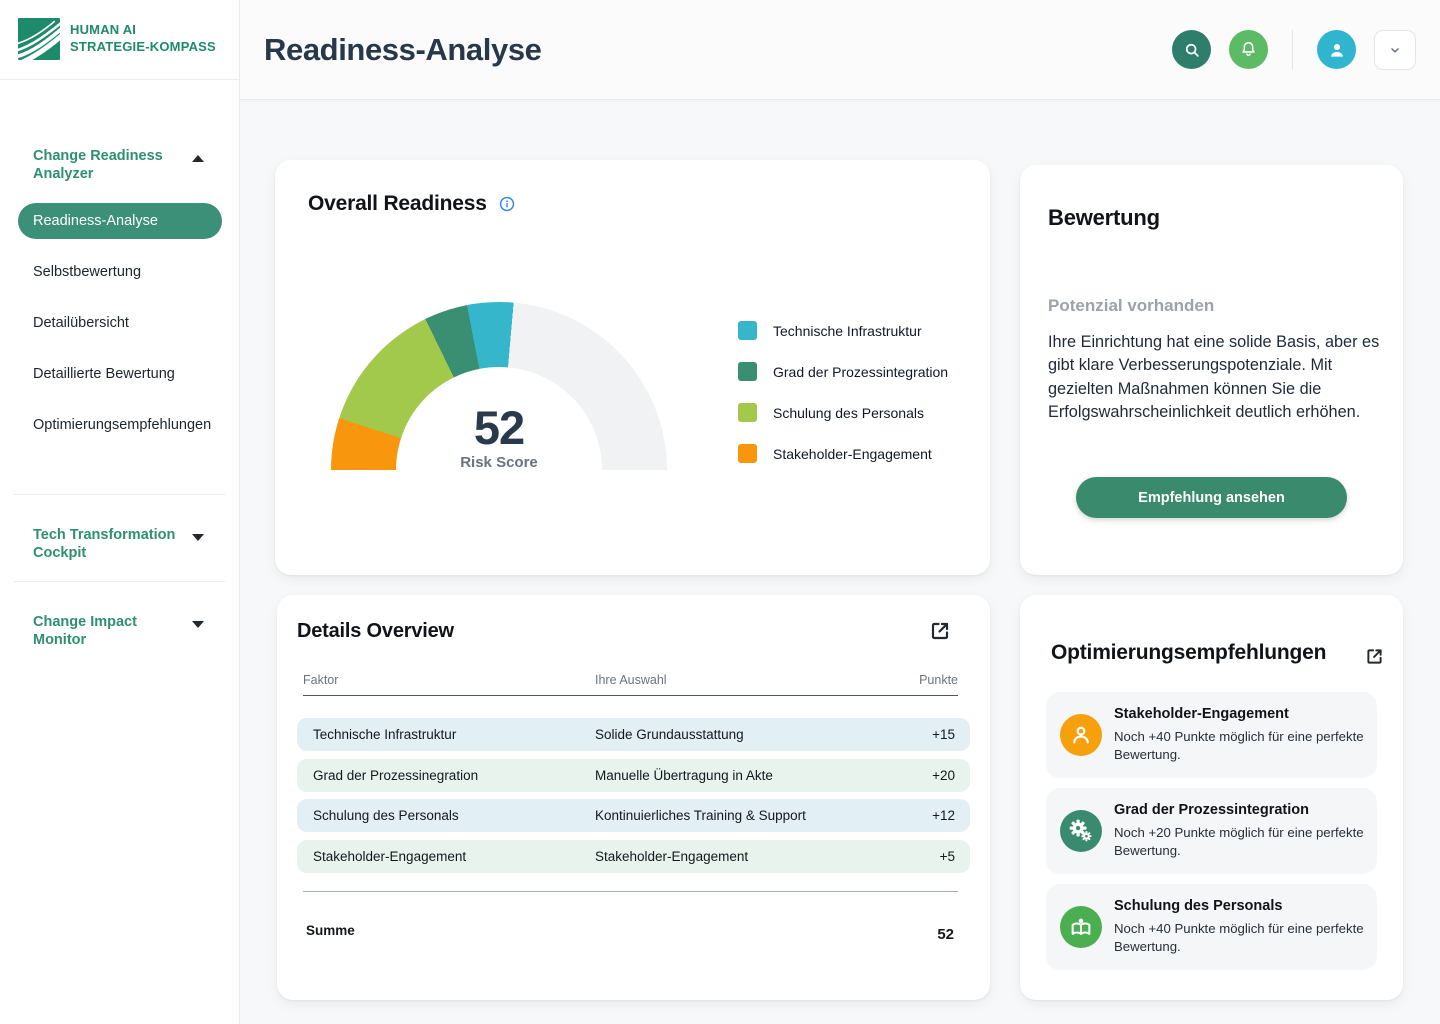 The width and height of the screenshot is (1440, 1024). I want to click on bell-icon, so click(1248, 48).